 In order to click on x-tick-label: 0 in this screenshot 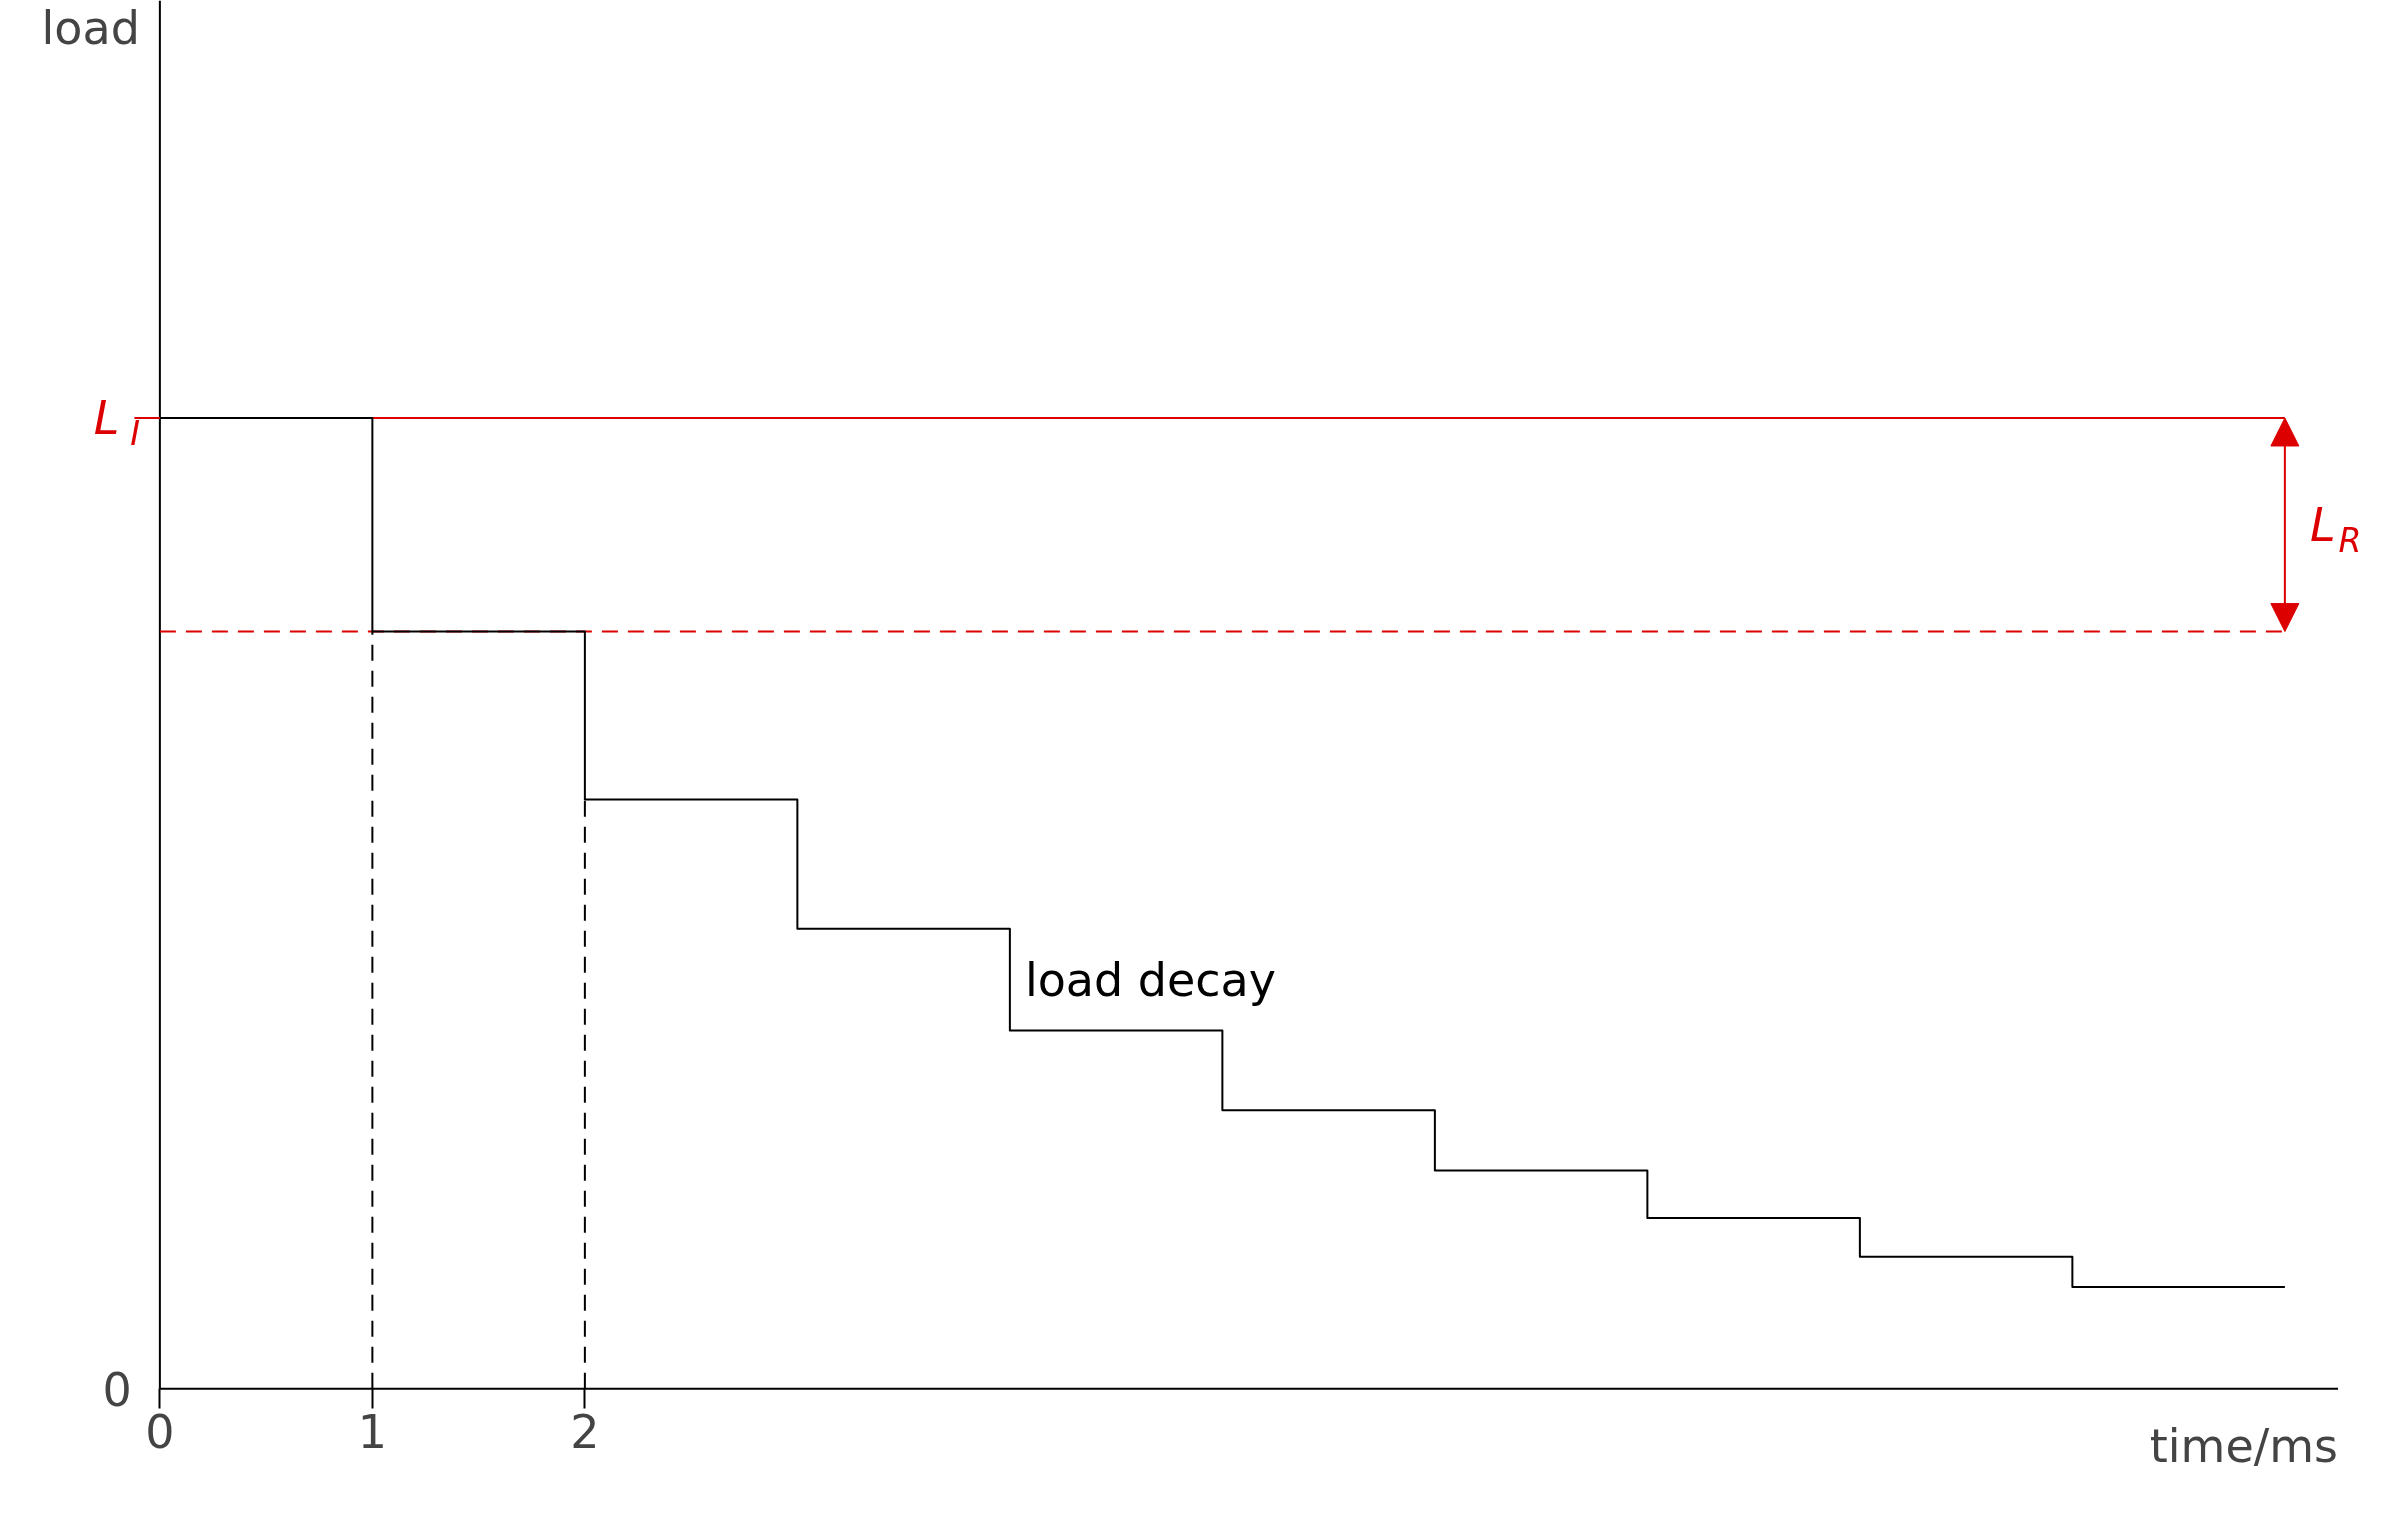, I will do `click(160, 1431)`.